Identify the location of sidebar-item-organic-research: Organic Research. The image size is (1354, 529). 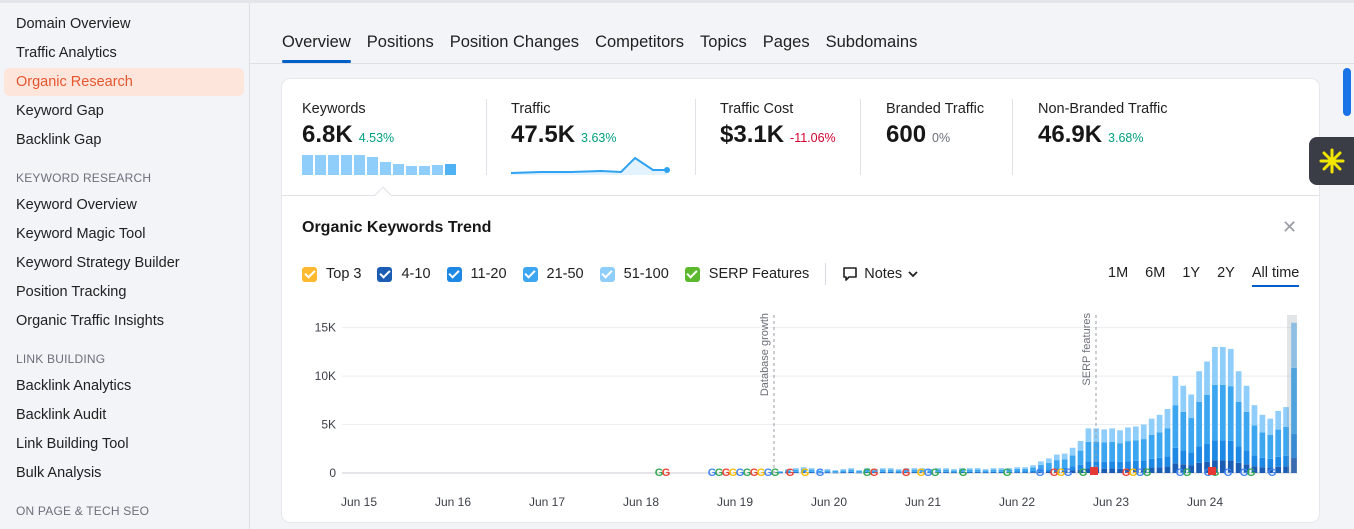
(124, 82).